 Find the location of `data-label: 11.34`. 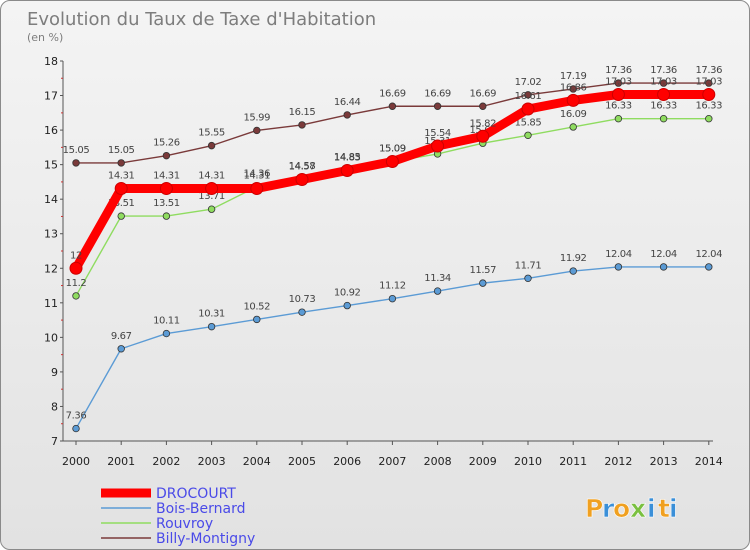

data-label: 11.34 is located at coordinates (437, 278).